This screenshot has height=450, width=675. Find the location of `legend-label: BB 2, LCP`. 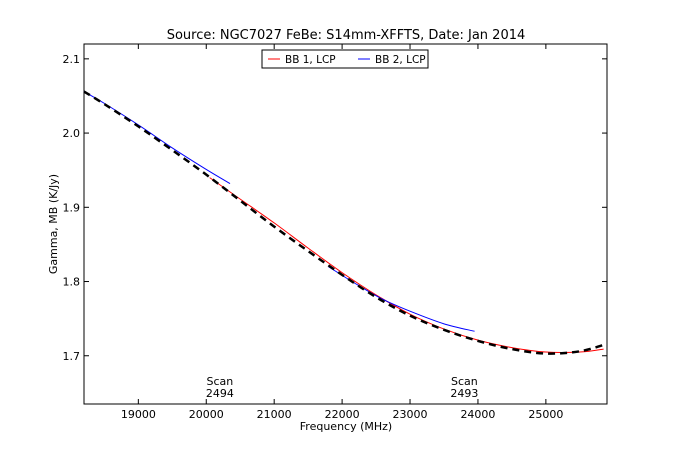

legend-label: BB 2, LCP is located at coordinates (400, 60).